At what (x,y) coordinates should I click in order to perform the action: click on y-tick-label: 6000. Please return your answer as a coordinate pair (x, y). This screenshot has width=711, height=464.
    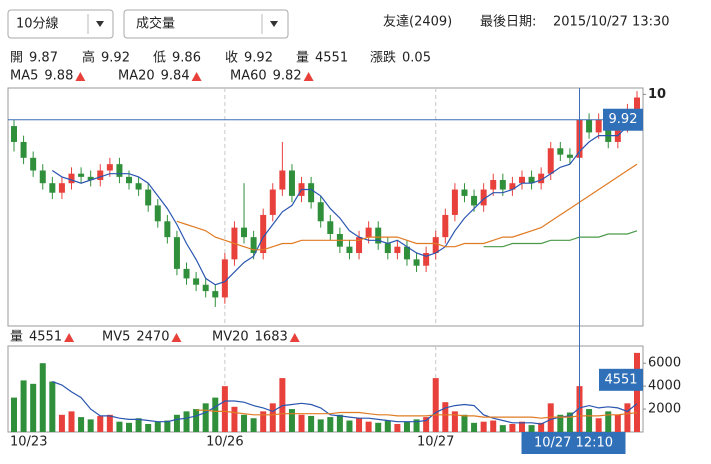
    Looking at the image, I should click on (664, 363).